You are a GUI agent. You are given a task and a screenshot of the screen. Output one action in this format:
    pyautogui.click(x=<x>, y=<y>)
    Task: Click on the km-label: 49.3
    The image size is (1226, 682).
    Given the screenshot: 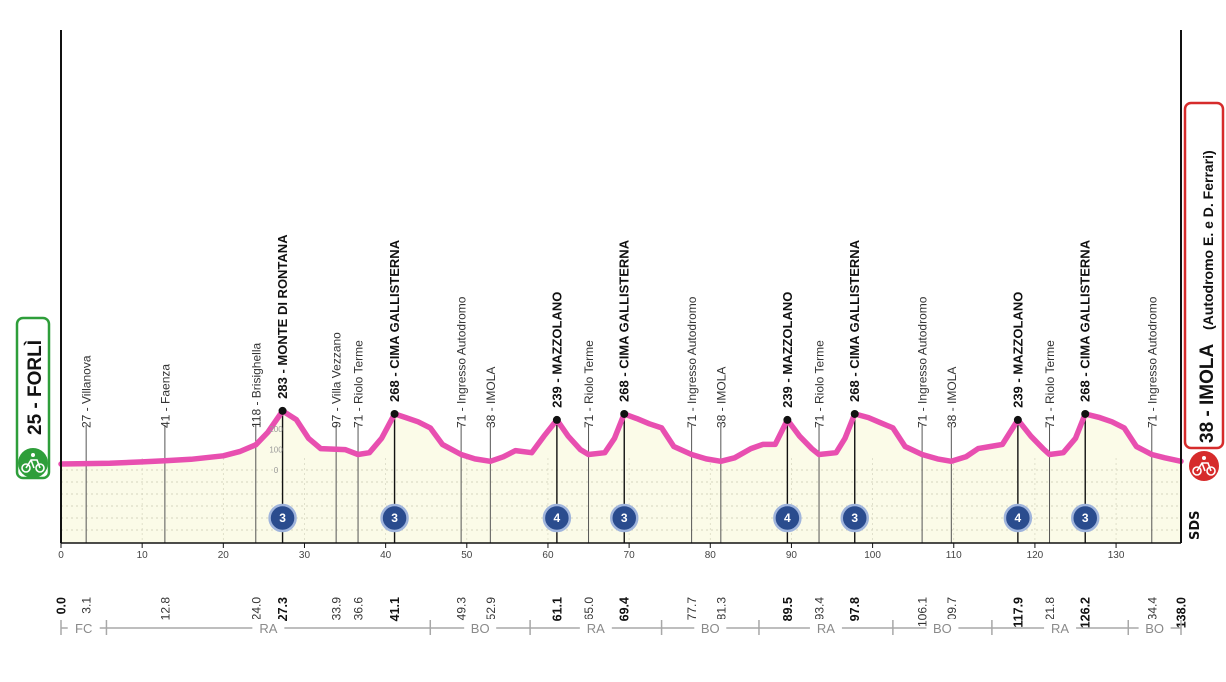 What is the action you would take?
    pyautogui.click(x=462, y=609)
    